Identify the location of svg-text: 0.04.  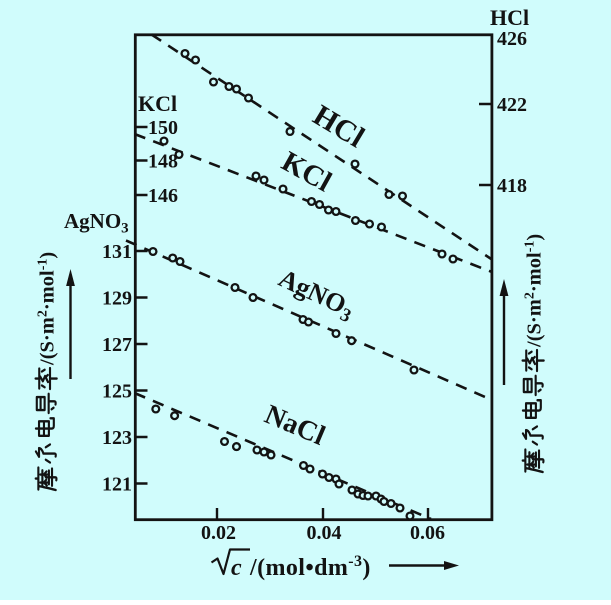
(324, 533).